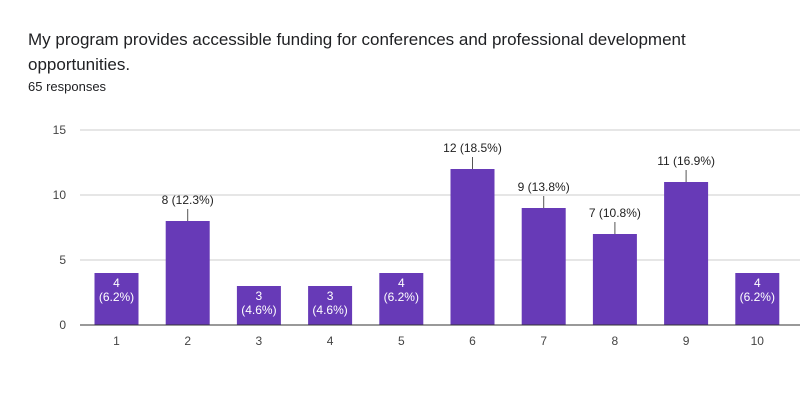 The image size is (800, 407). I want to click on x-tick-label: 9, so click(686, 341).